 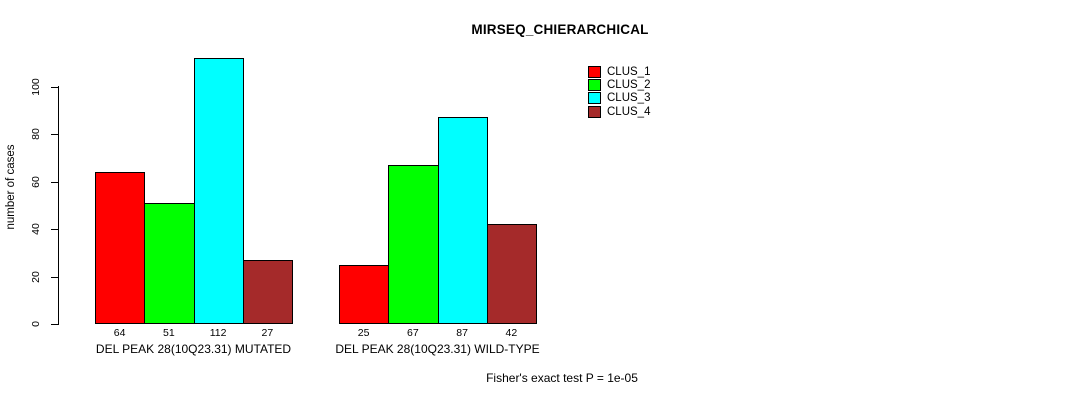 What do you see at coordinates (36, 86) in the screenshot?
I see `y-tick-label: 100` at bounding box center [36, 86].